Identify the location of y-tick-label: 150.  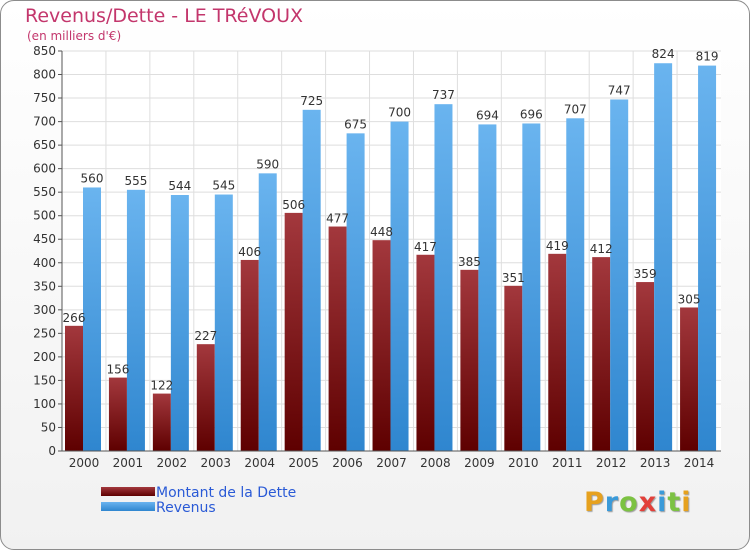
(44, 380).